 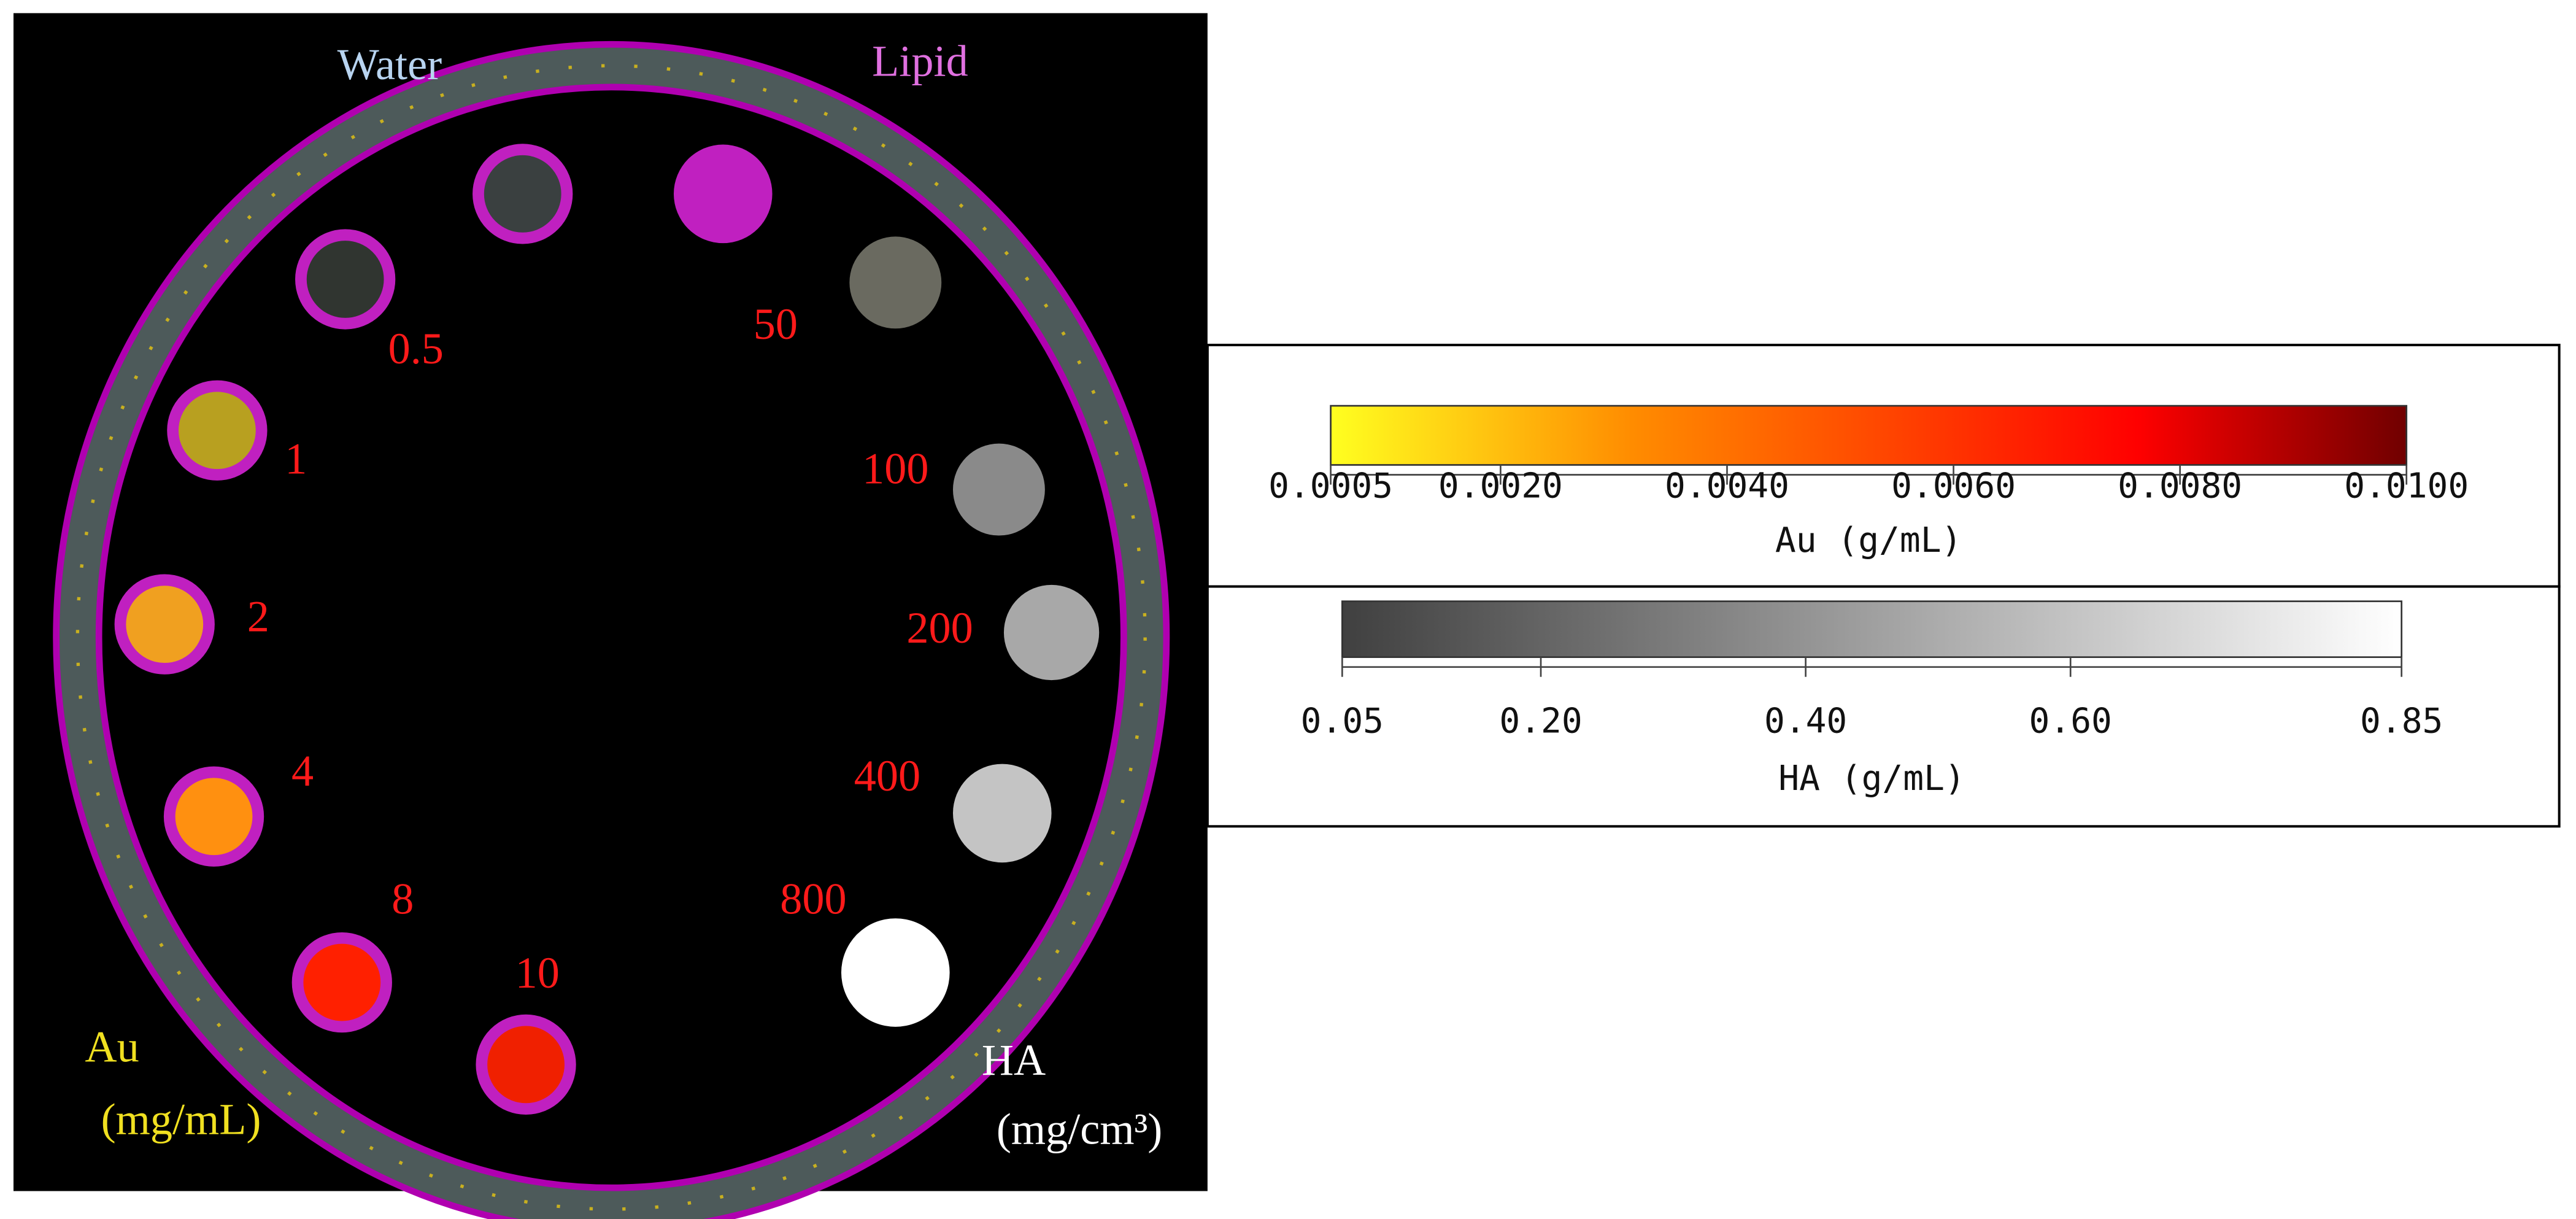 What do you see at coordinates (1953, 486) in the screenshot?
I see `tick-label: 0.0060` at bounding box center [1953, 486].